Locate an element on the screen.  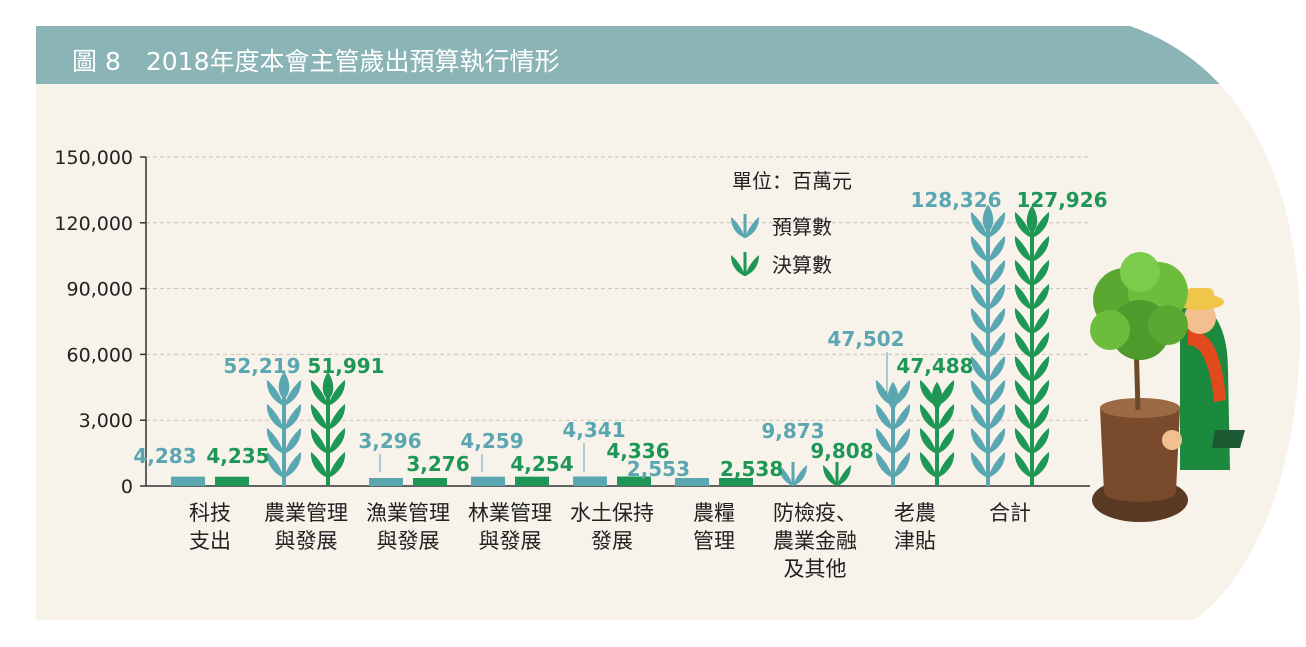
y-tick-label: 150,000 is located at coordinates (93, 158).